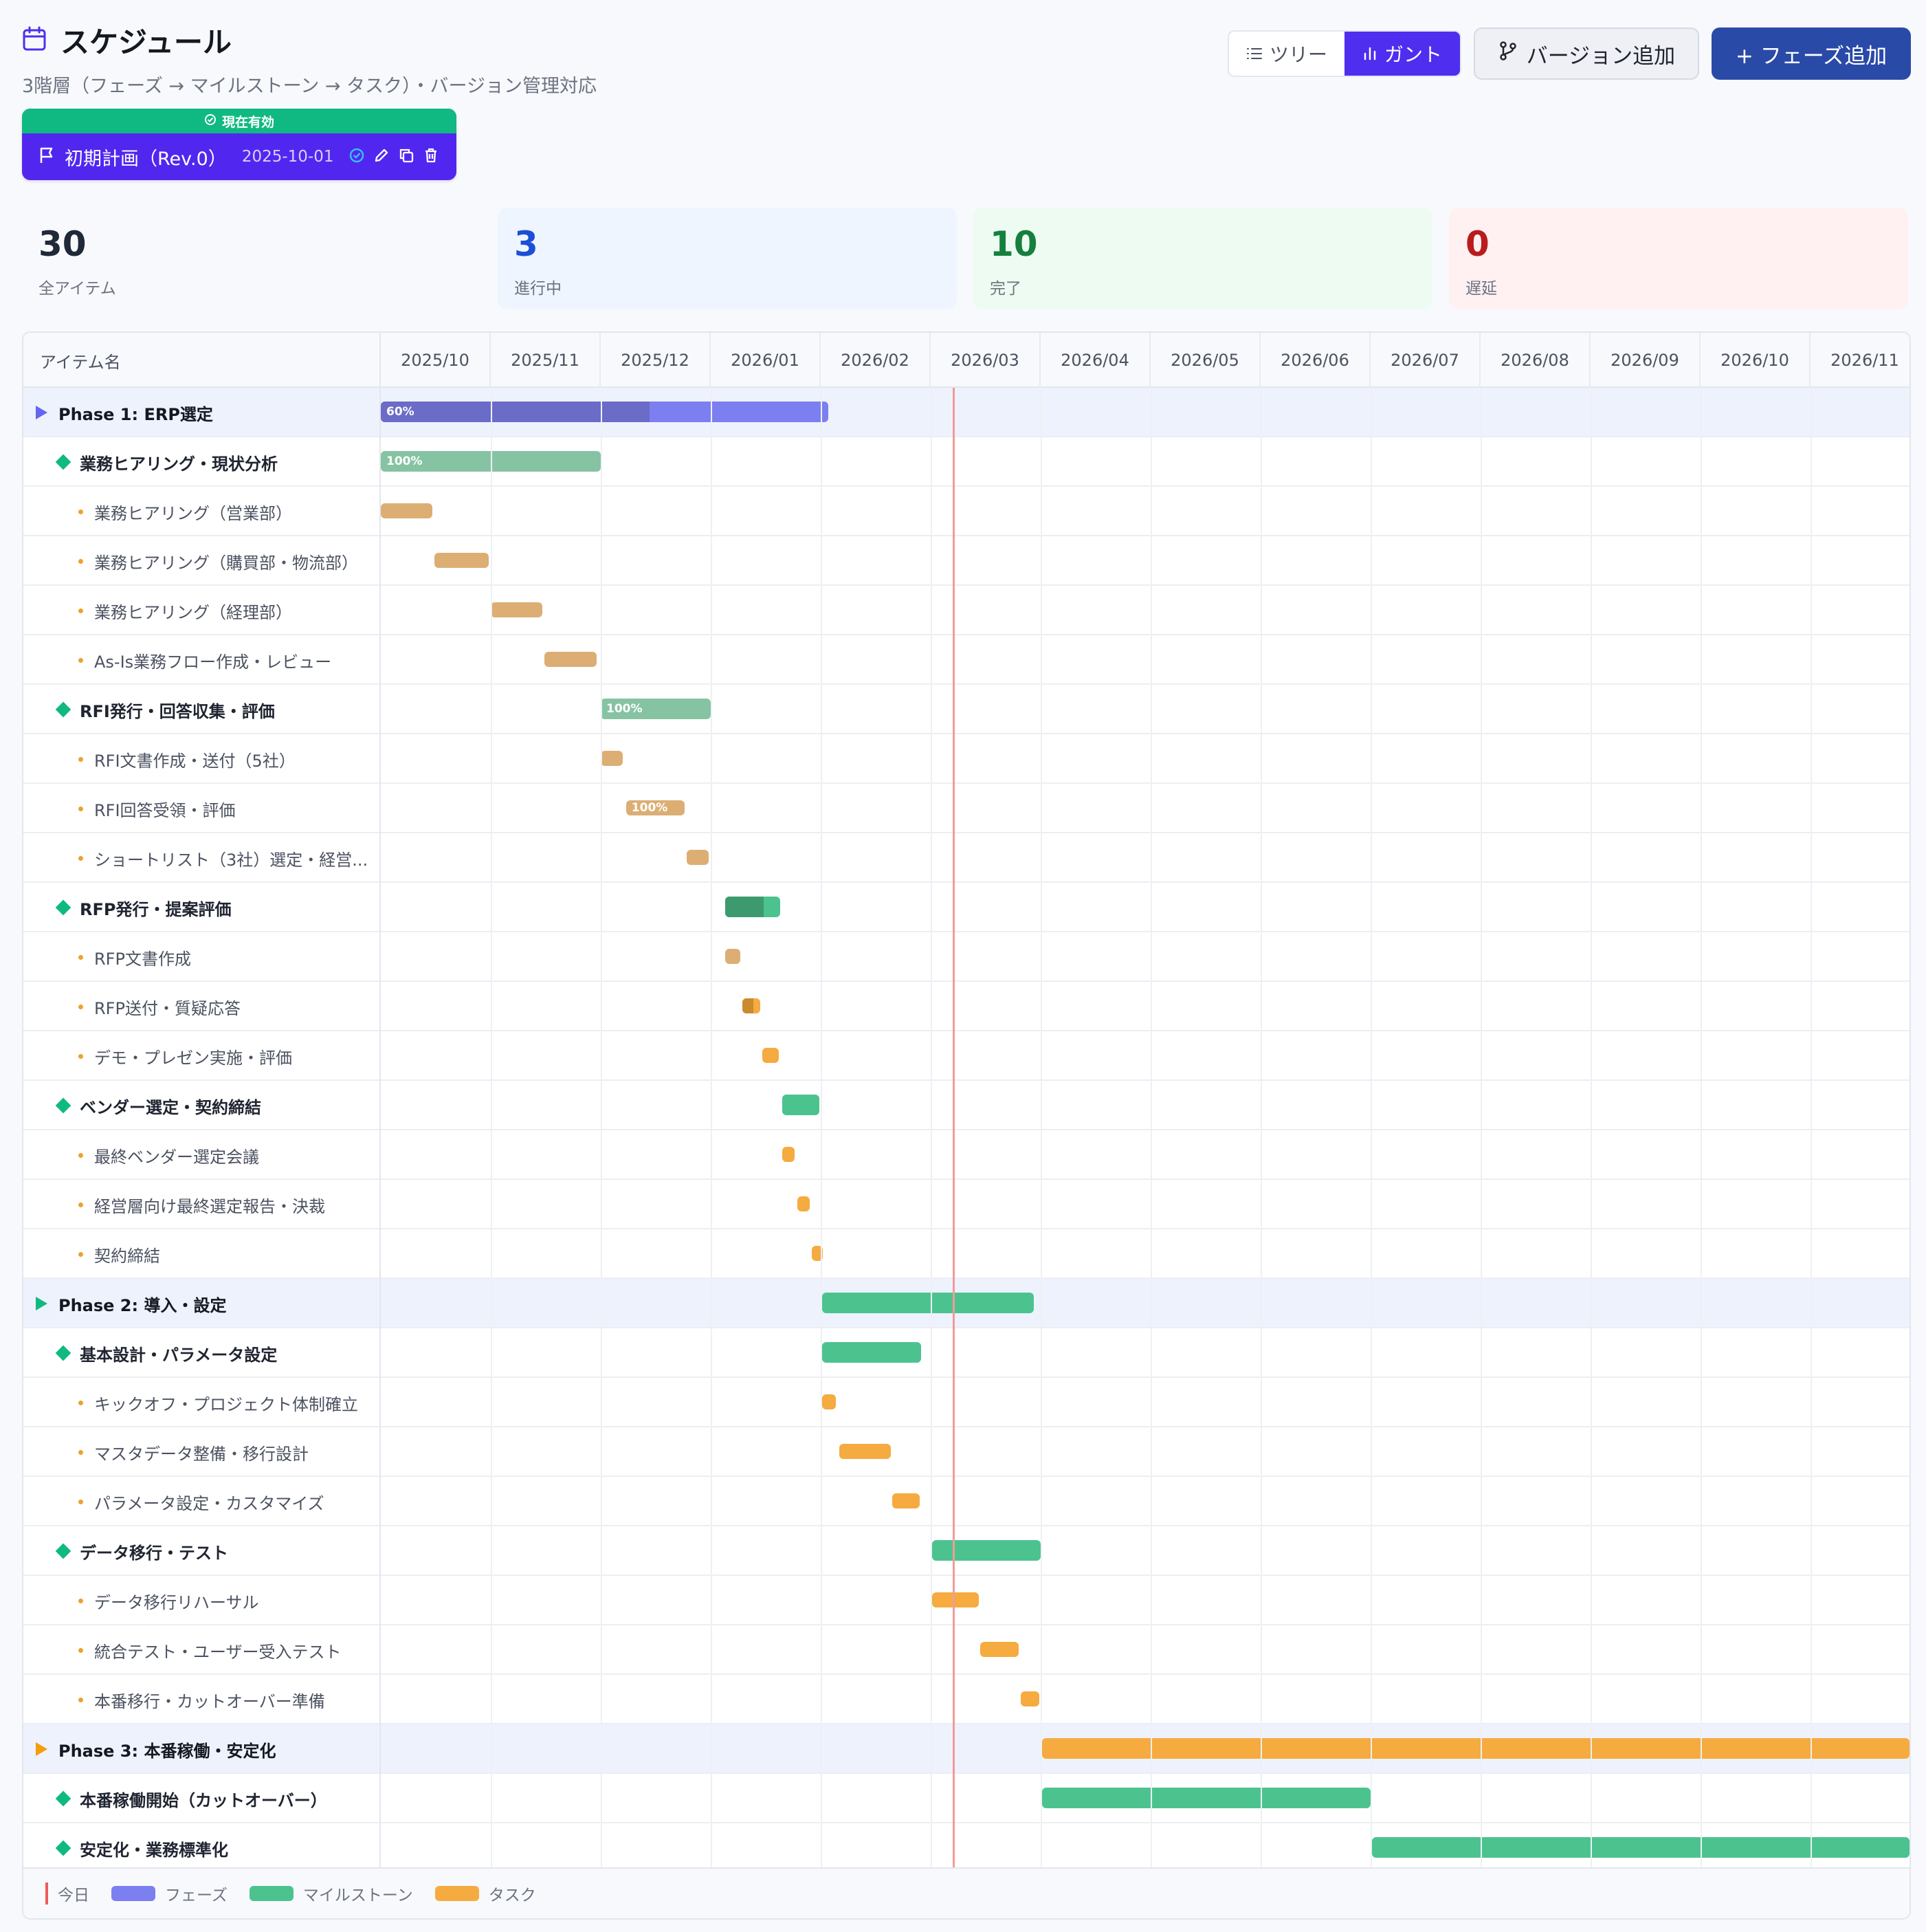  Describe the element at coordinates (1481, 289) in the screenshot. I see `stat-label: 遅延` at that location.